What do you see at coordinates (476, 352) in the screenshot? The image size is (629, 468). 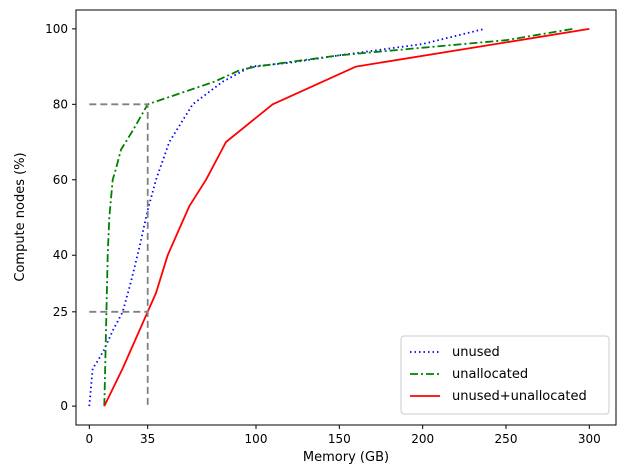 I see `legend-label-unused: unused` at bounding box center [476, 352].